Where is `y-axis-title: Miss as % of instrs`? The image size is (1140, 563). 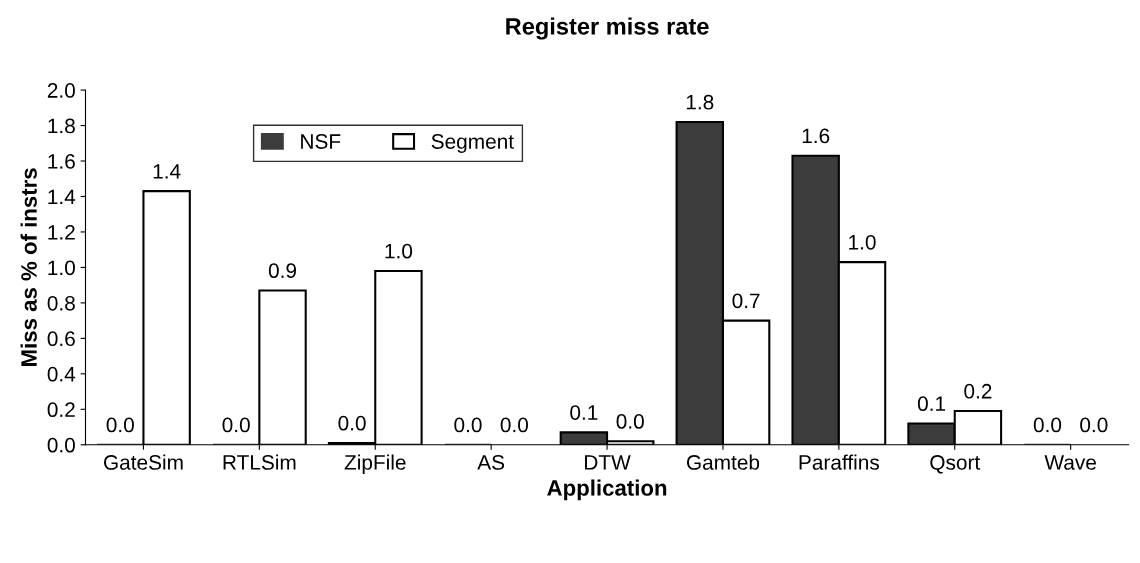 y-axis-title: Miss as % of instrs is located at coordinates (28, 267).